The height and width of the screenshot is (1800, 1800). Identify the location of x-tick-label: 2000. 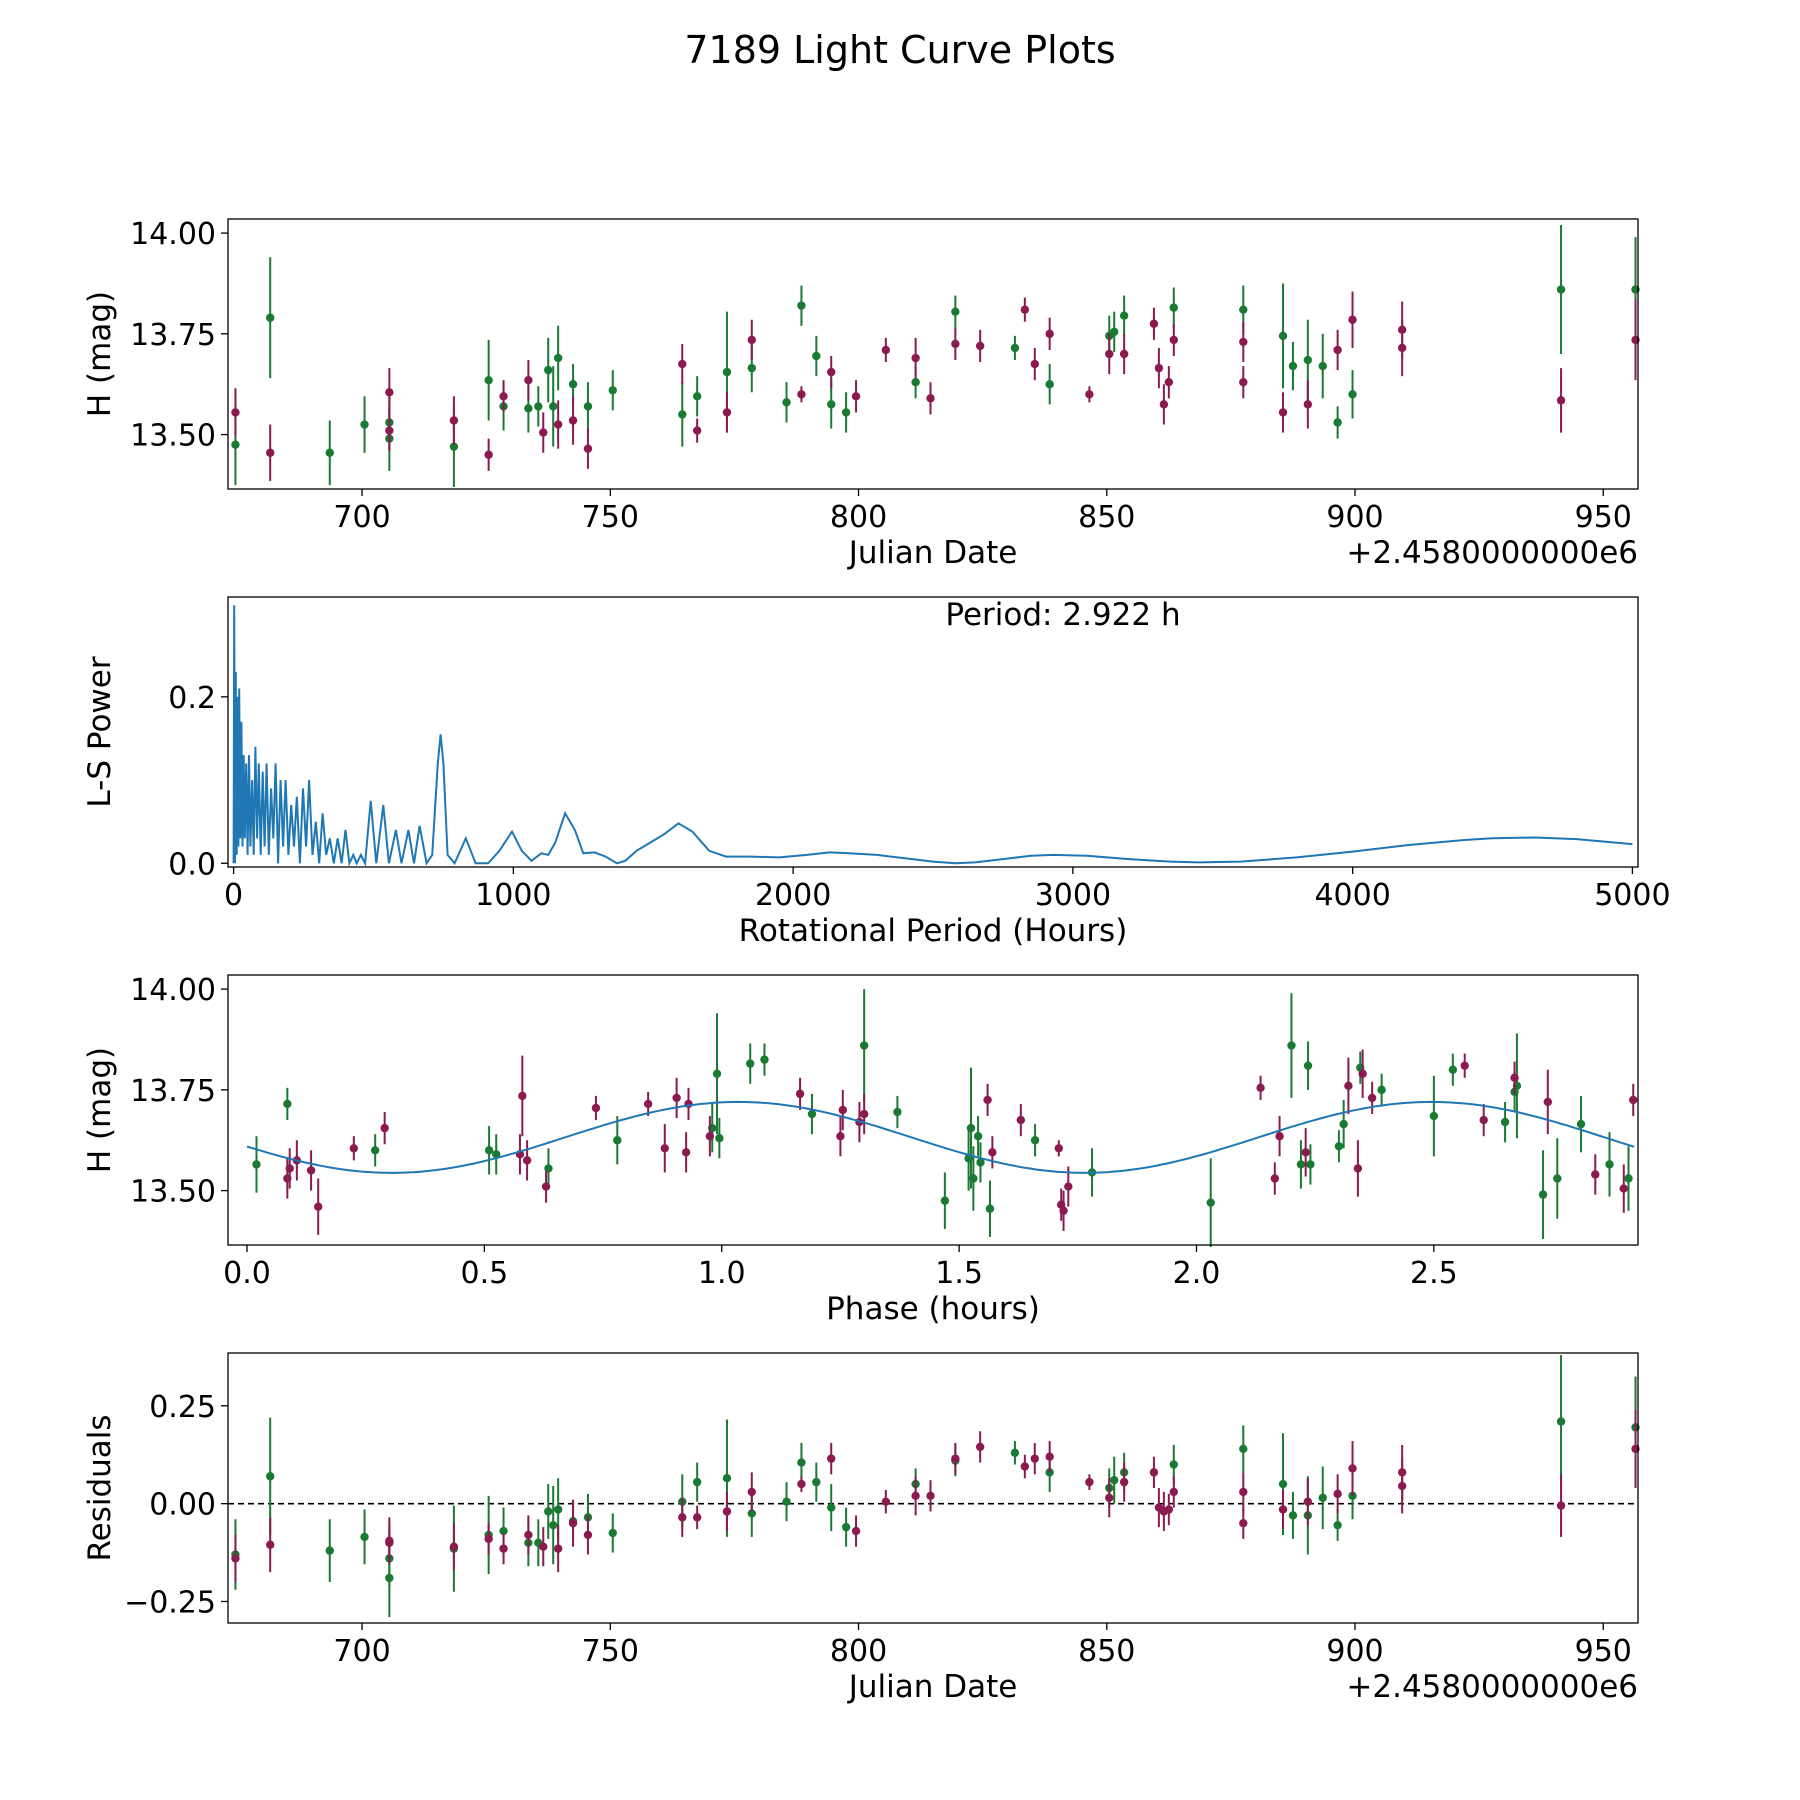
(793, 895).